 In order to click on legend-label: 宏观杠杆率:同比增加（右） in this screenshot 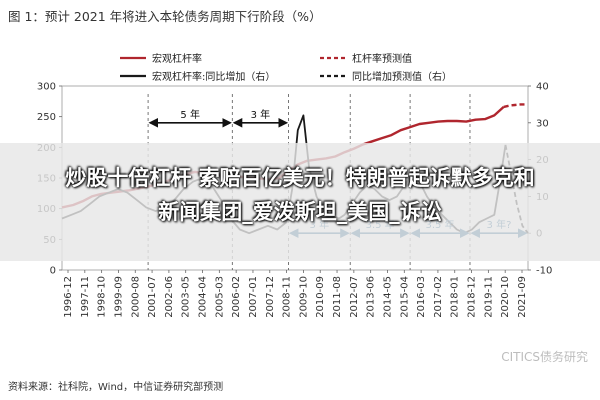, I will do `click(213, 76)`.